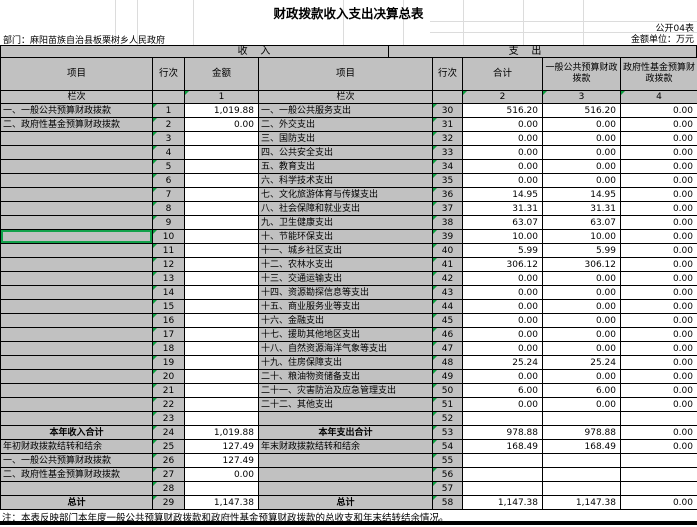  I want to click on general-budget-cell: 10.00, so click(581, 236).